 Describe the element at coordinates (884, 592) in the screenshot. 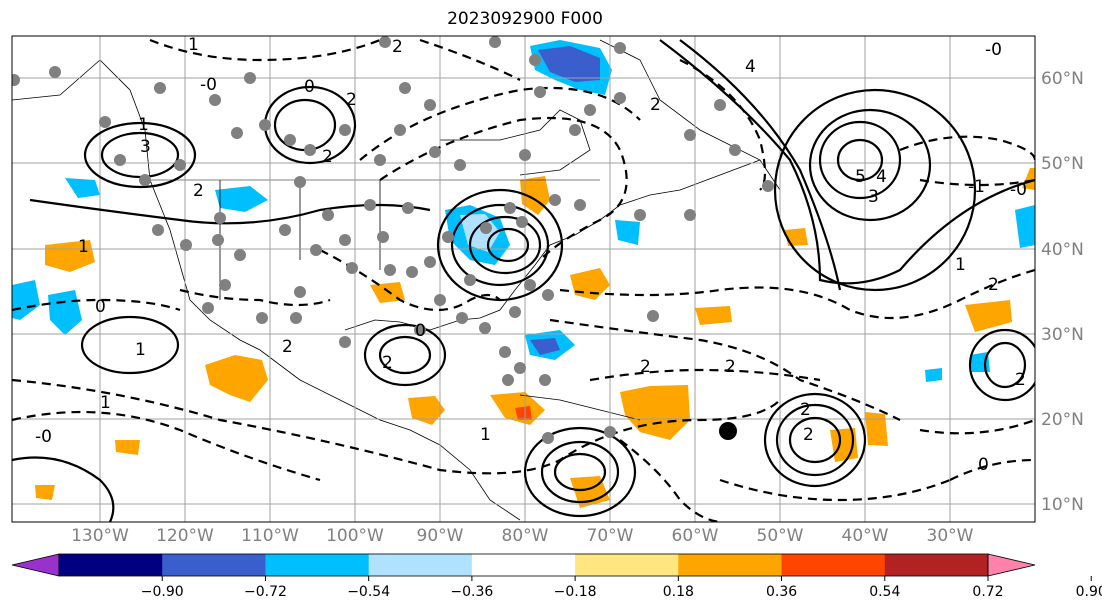

I see `colorbar-tick-label: 0.54` at that location.